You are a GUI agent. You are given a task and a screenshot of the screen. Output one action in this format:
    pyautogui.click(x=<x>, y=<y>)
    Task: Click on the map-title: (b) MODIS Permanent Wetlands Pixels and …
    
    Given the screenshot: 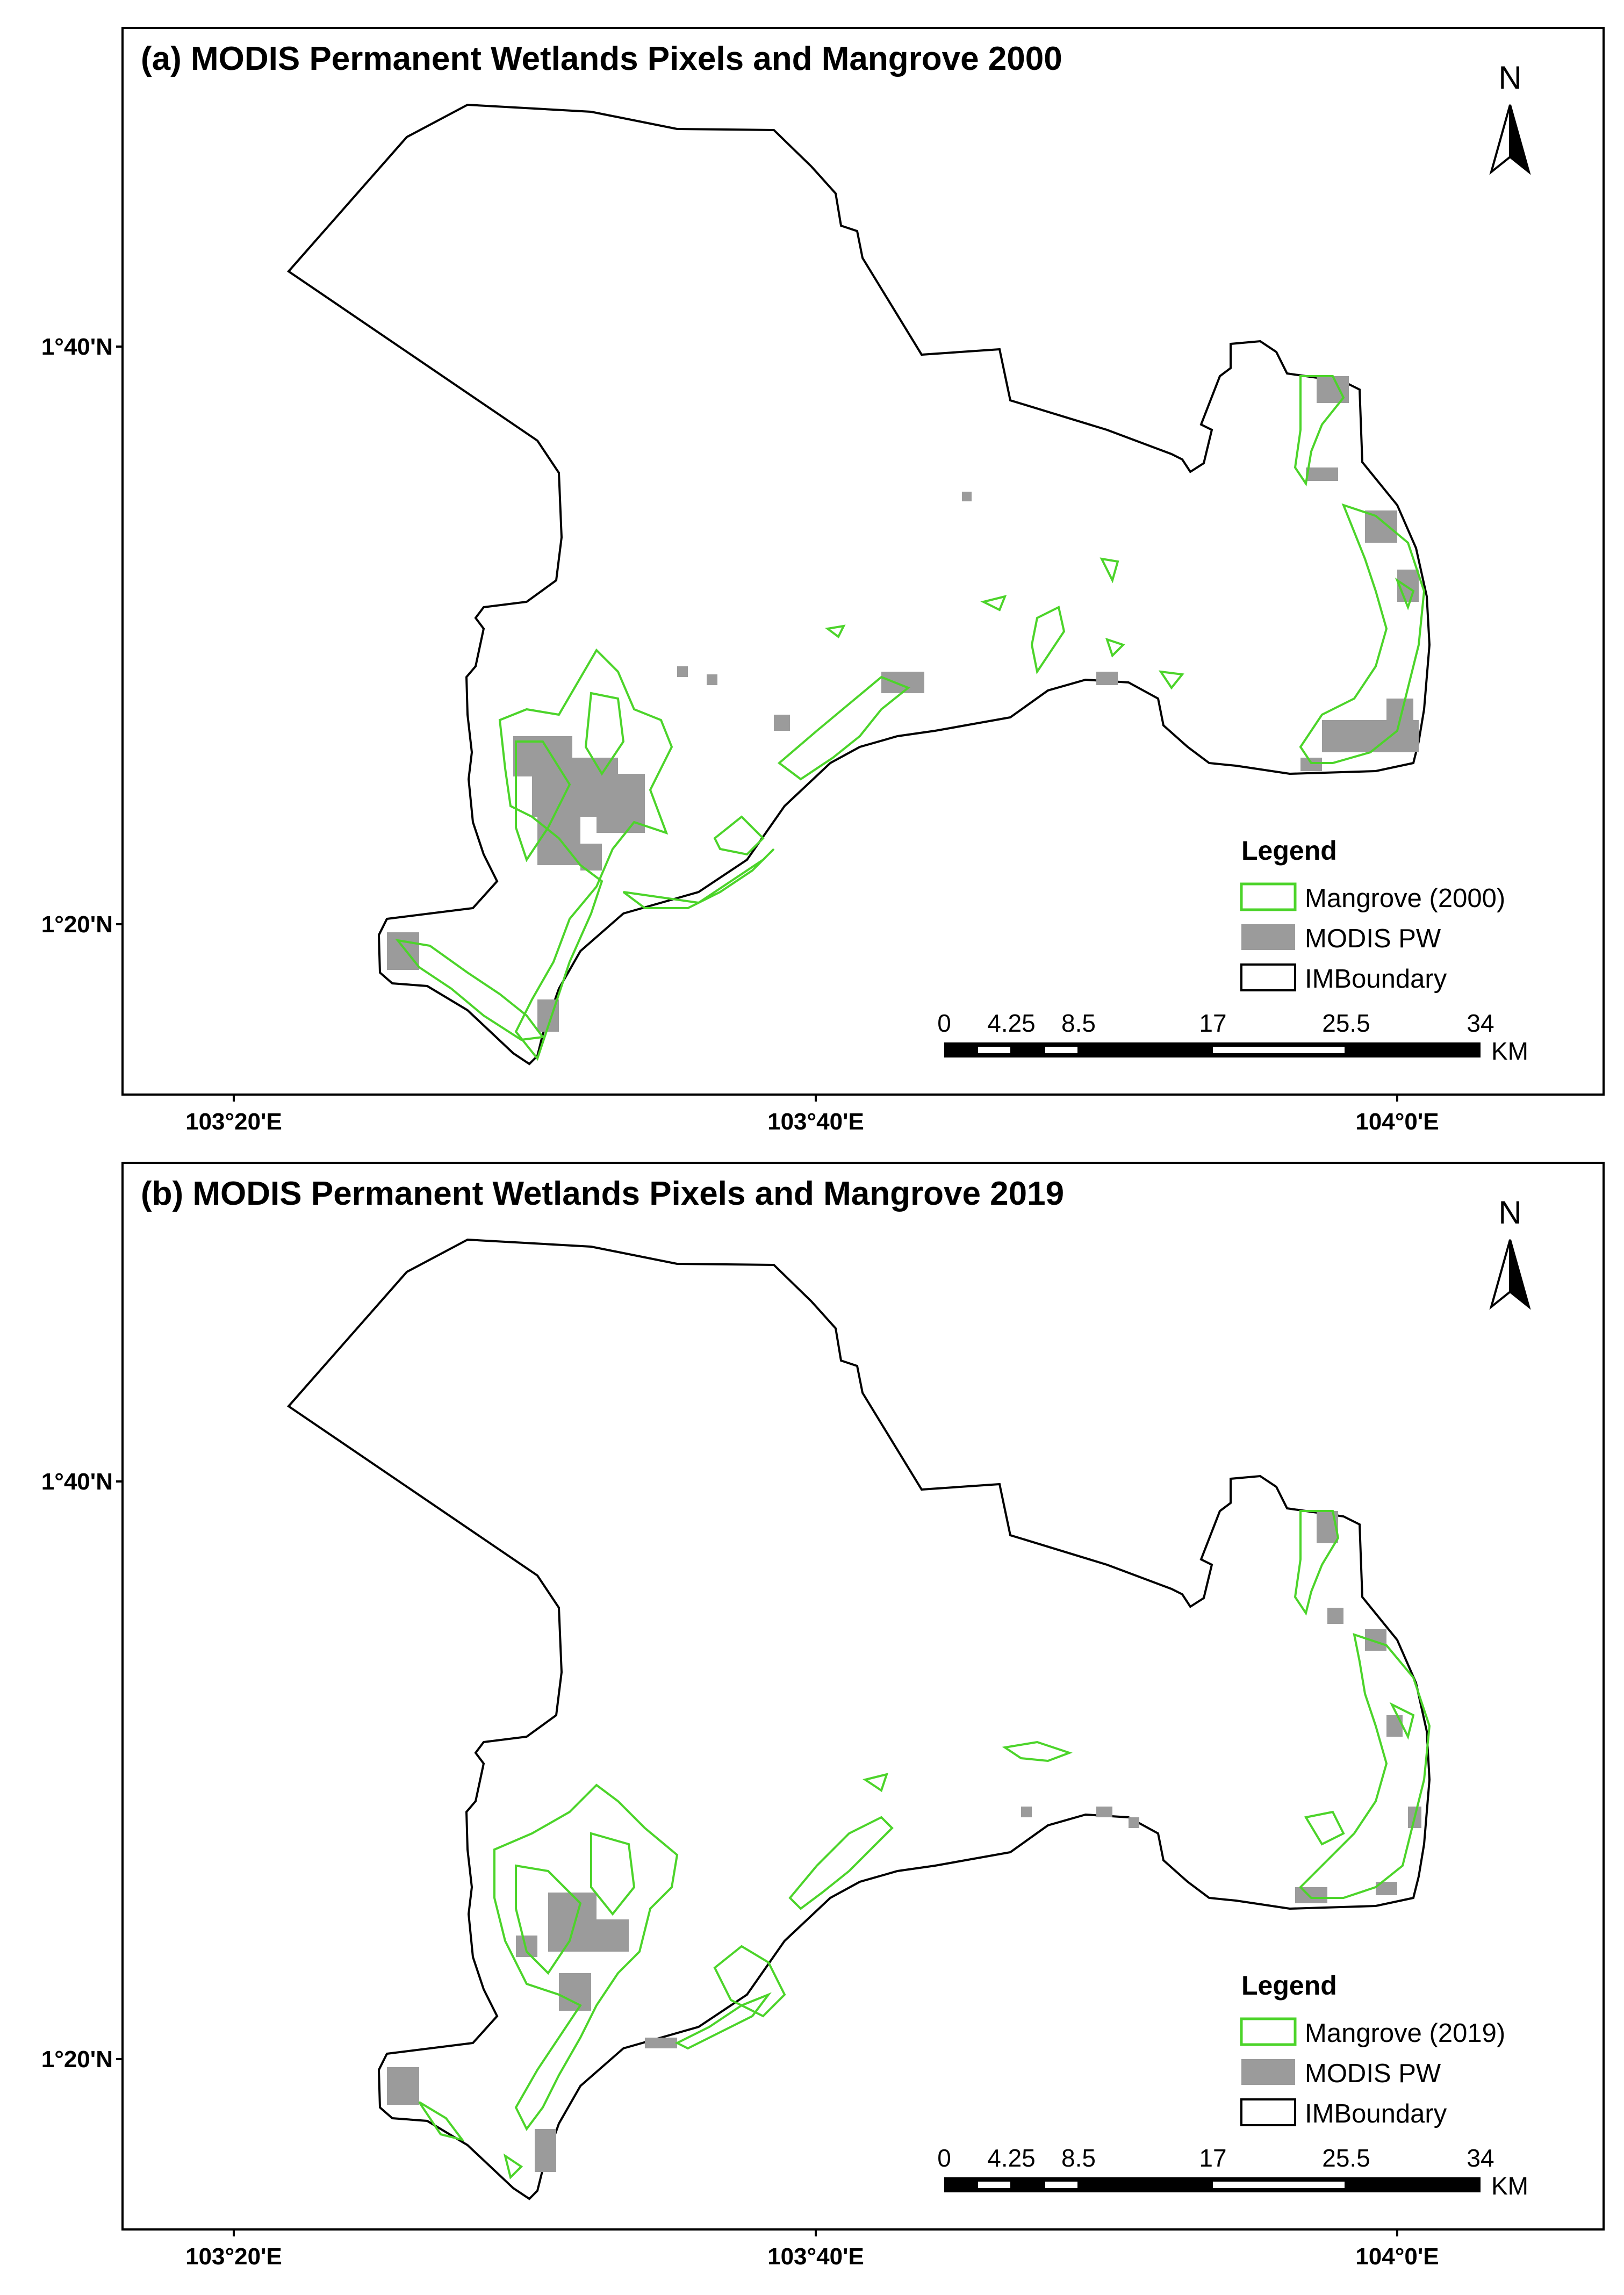 What is the action you would take?
    pyautogui.click(x=602, y=1193)
    